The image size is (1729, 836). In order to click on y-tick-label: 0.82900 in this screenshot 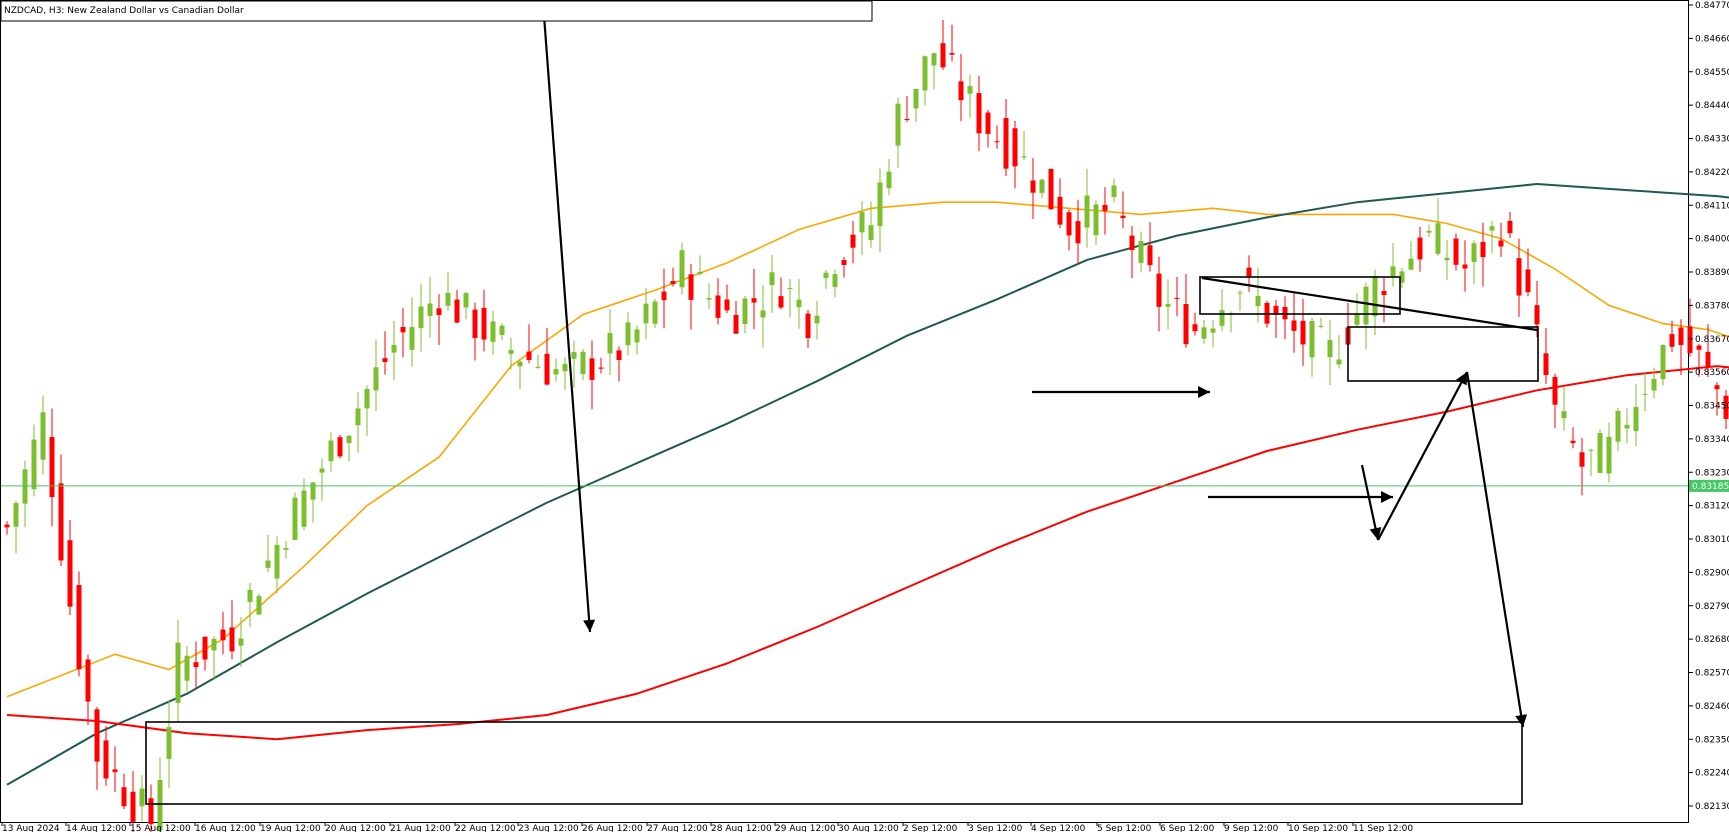, I will do `click(1712, 573)`.